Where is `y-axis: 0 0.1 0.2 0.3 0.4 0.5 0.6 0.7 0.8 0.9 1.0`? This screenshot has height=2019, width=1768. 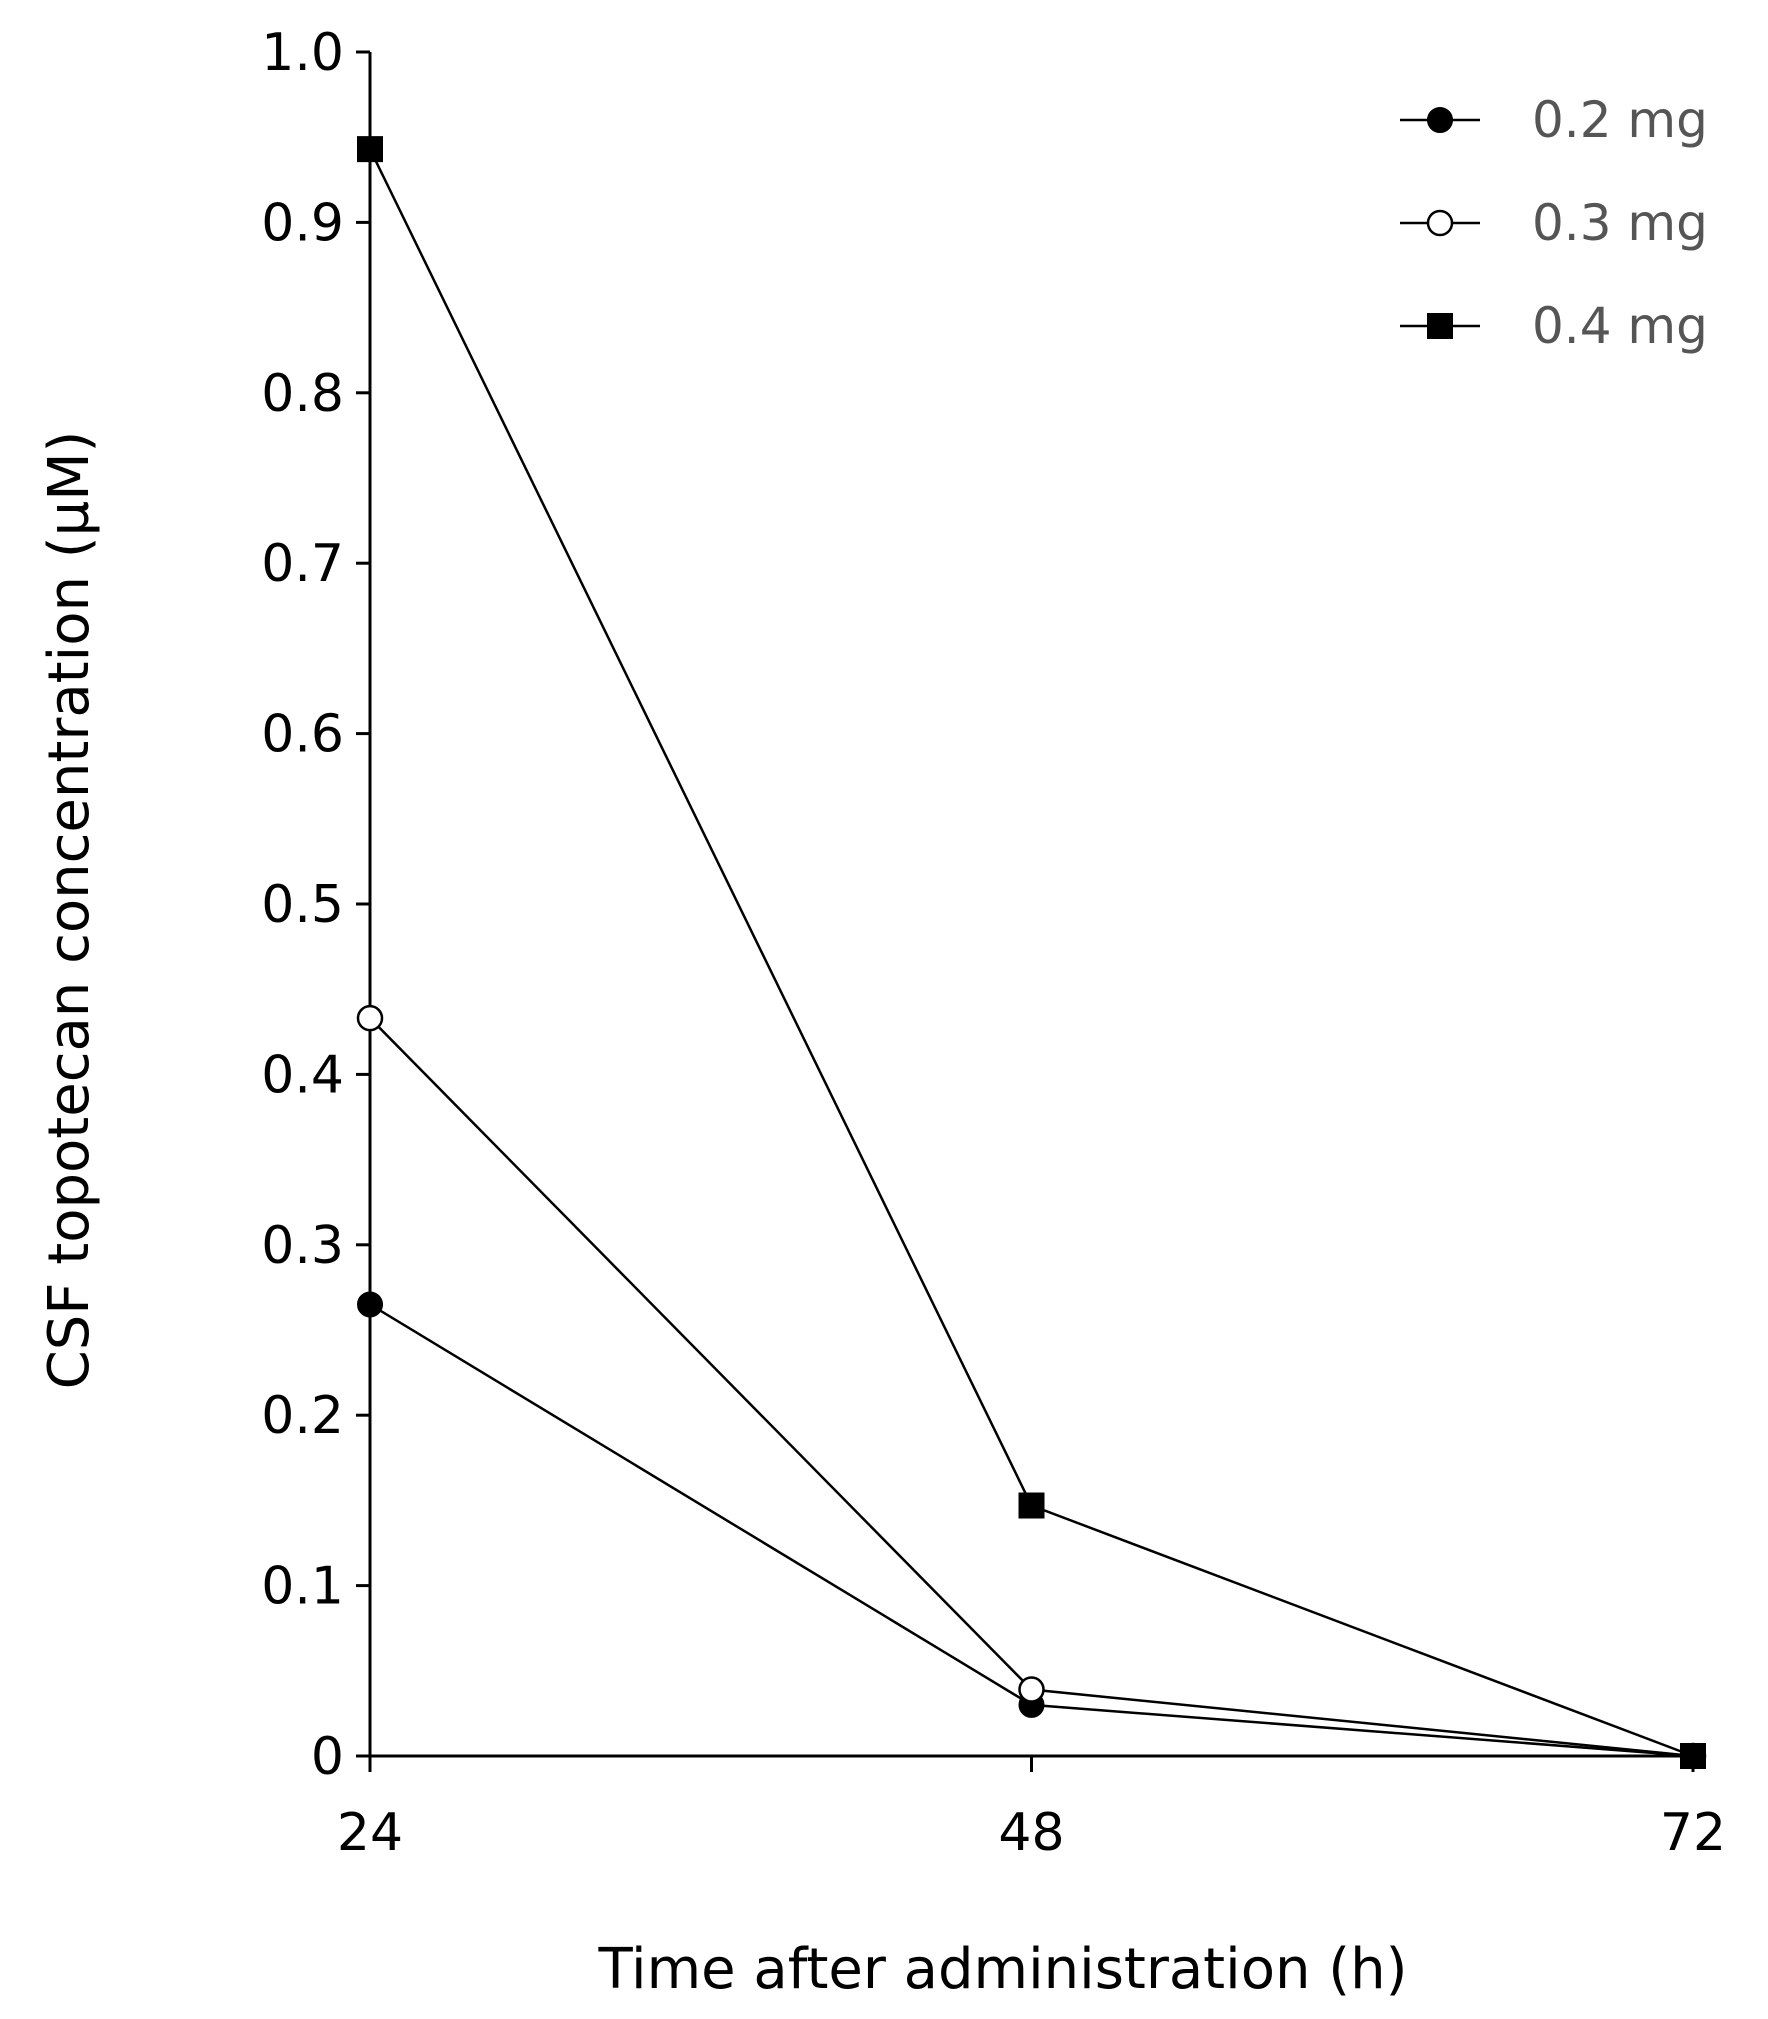 y-axis: 0 0.1 0.2 0.3 0.4 0.5 0.6 0.7 0.8 0.9 1.0 is located at coordinates (316, 905).